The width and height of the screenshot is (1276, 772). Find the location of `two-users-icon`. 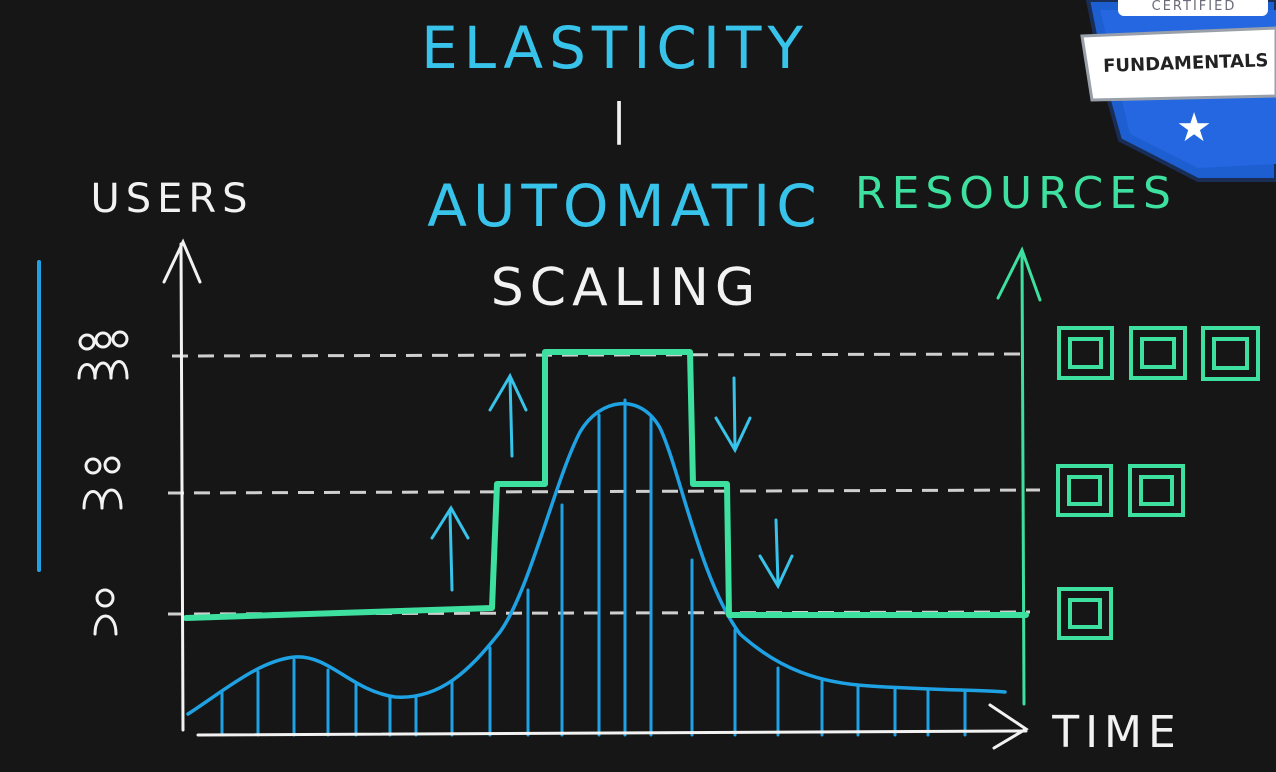

two-users-icon is located at coordinates (102, 483).